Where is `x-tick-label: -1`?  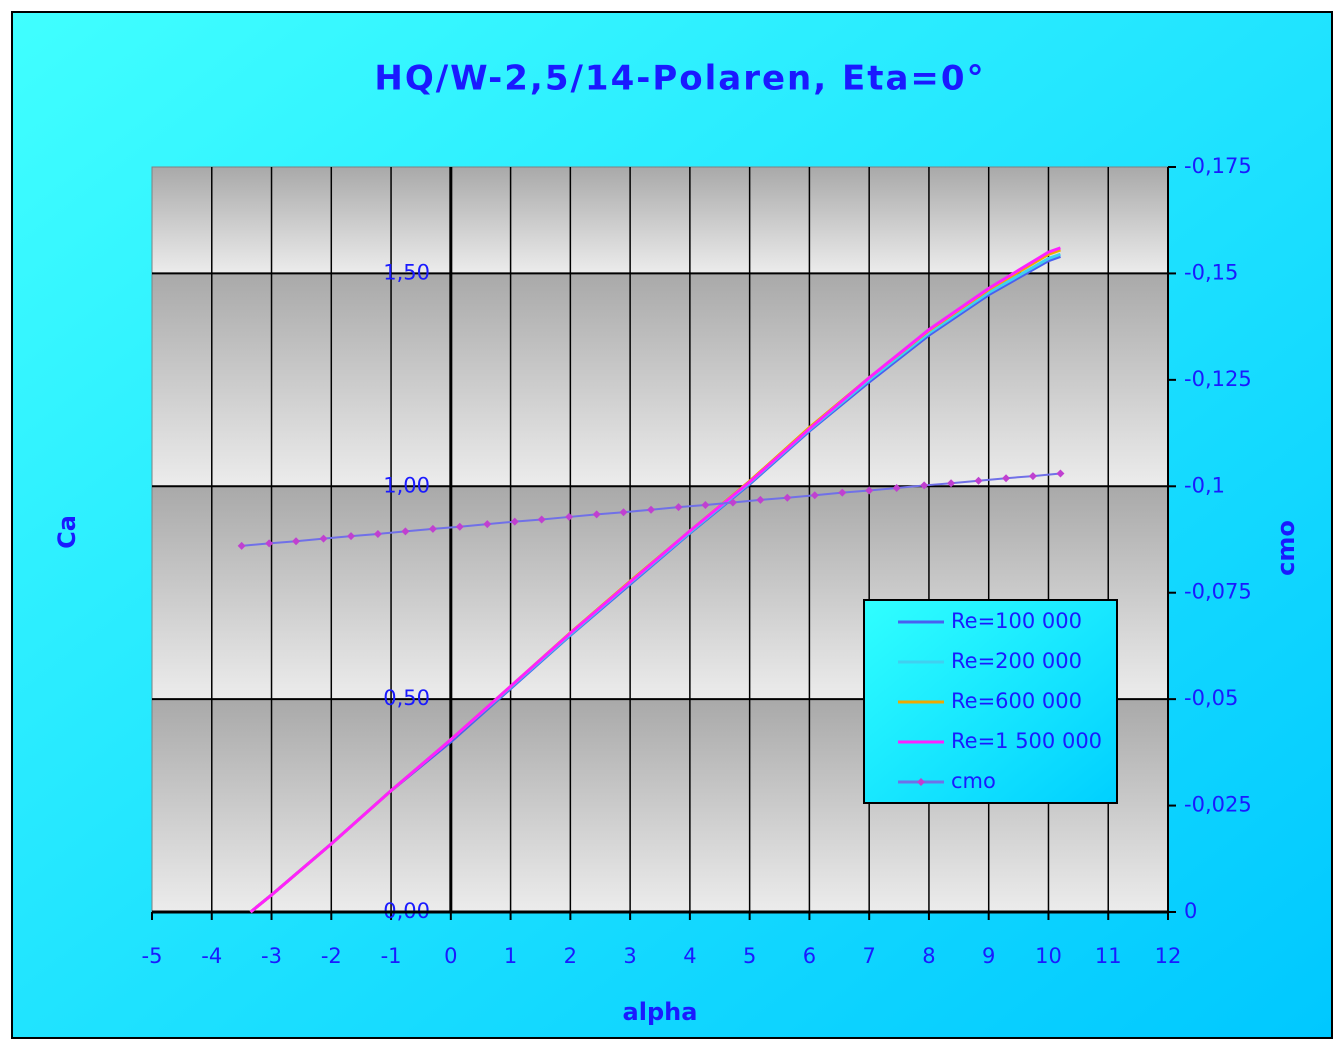
x-tick-label: -1 is located at coordinates (391, 956).